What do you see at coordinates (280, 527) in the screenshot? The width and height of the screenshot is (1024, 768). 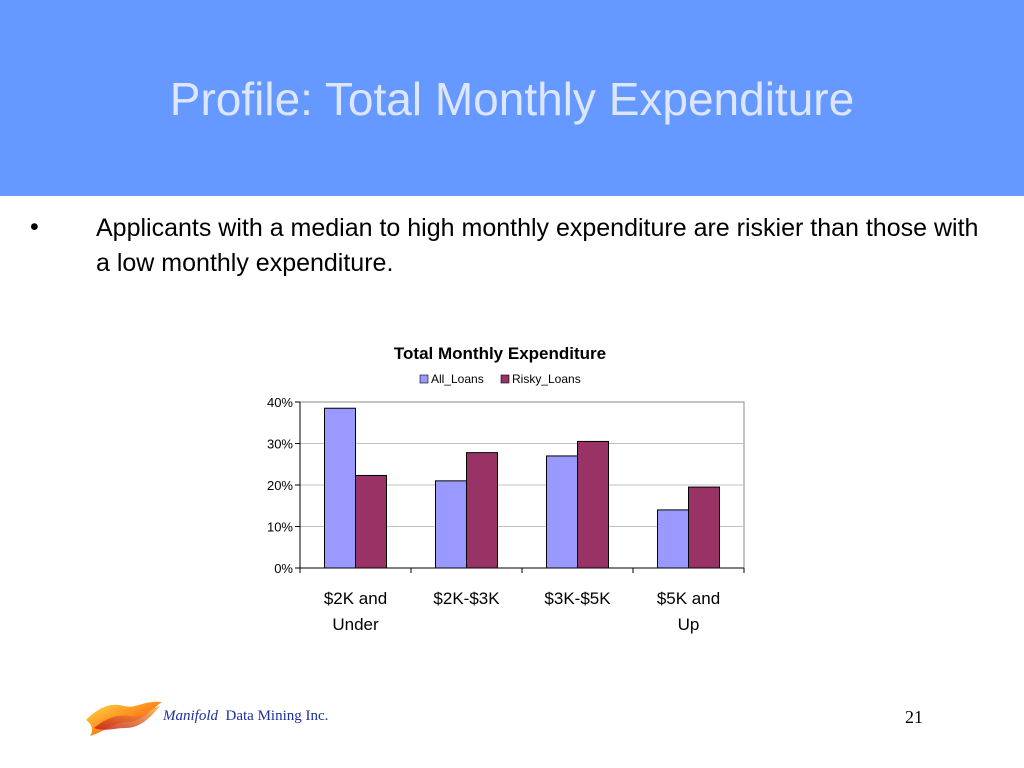 I see `y-tick-label: 10%` at bounding box center [280, 527].